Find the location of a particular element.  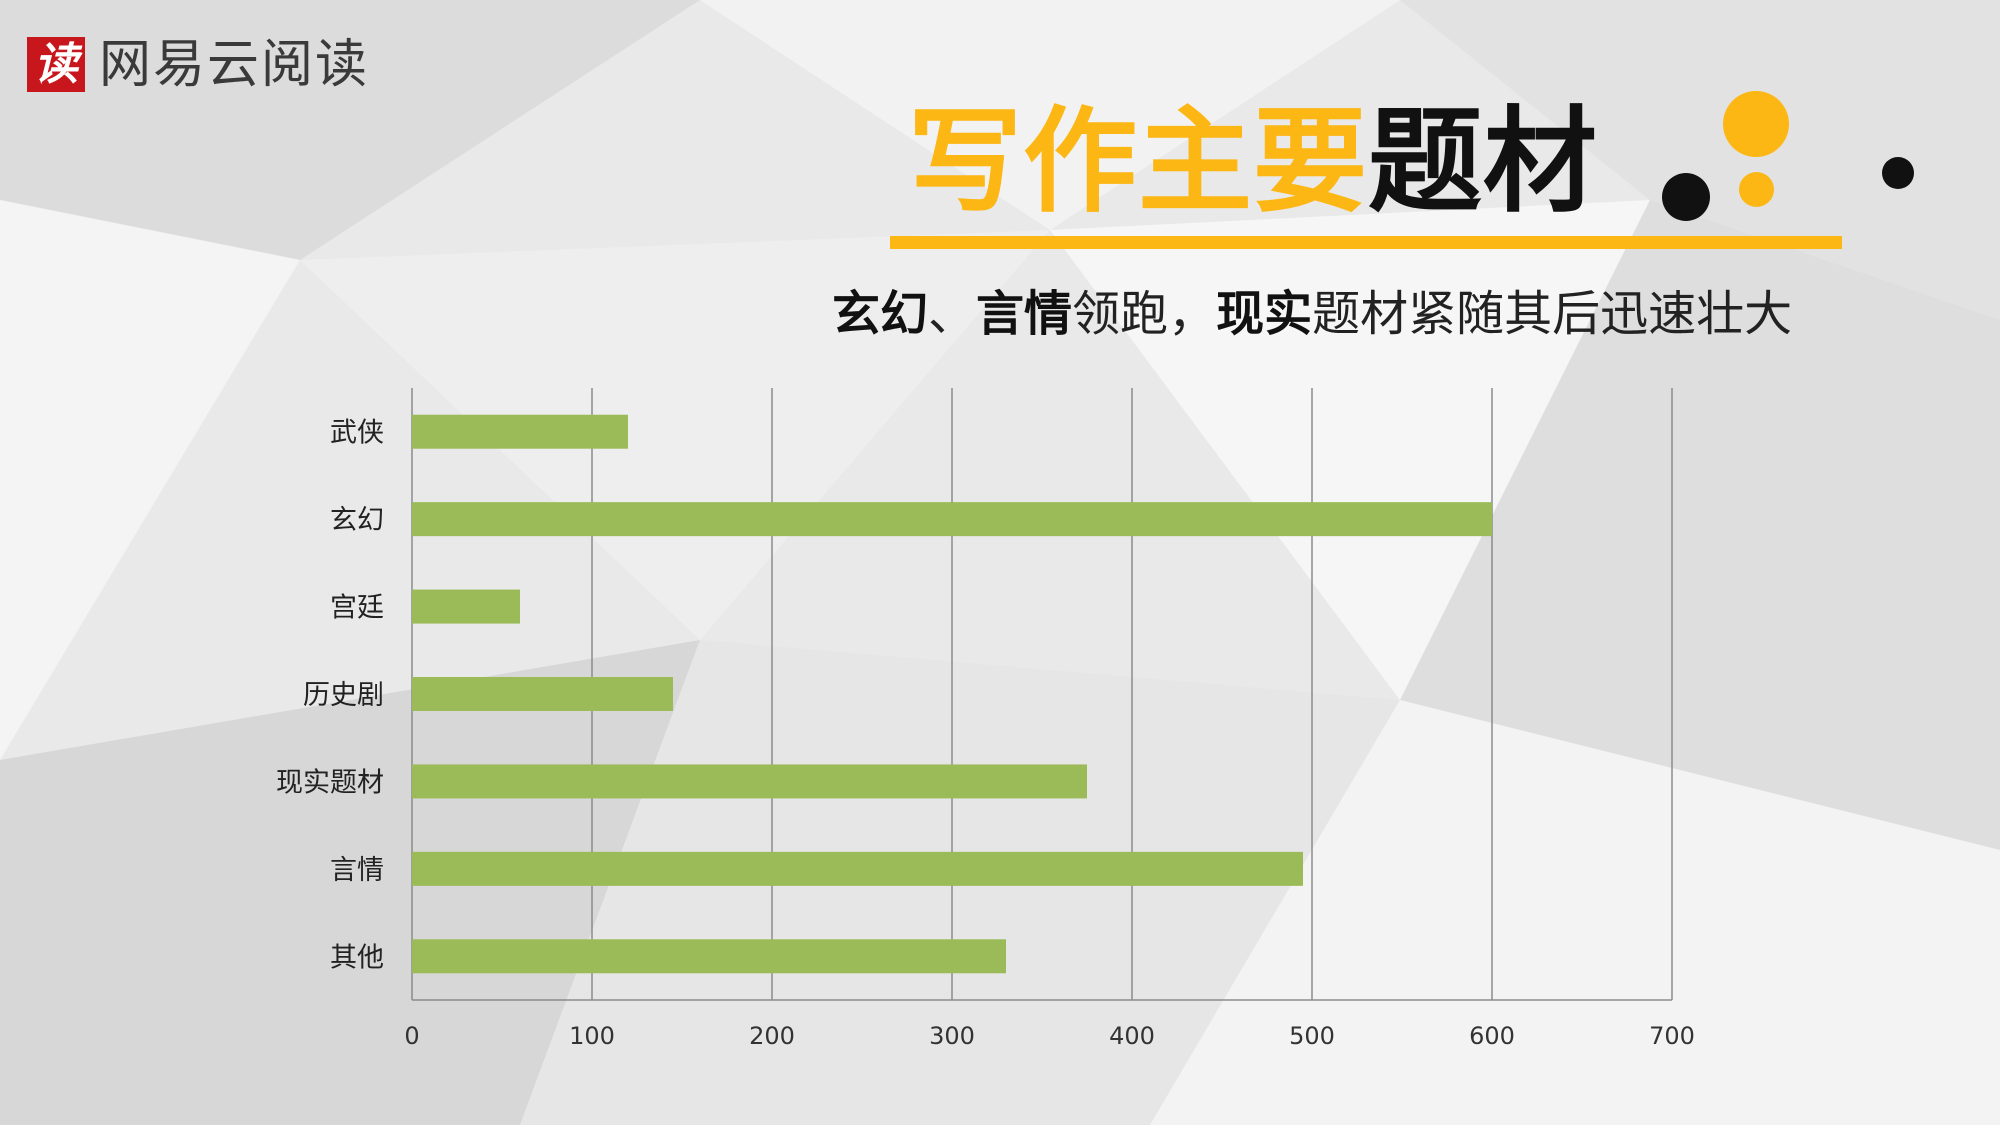

x-tick-label: 200 is located at coordinates (772, 1036).